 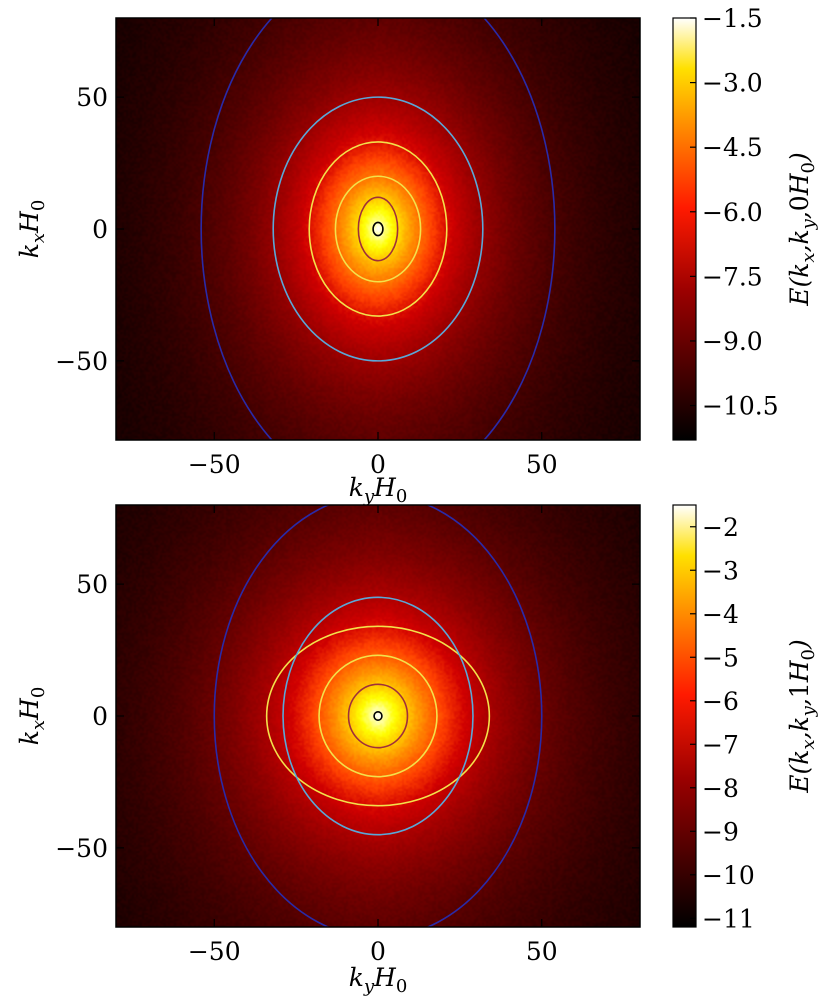 What do you see at coordinates (728, 918) in the screenshot?
I see `colorbar-tick-label: −11` at bounding box center [728, 918].